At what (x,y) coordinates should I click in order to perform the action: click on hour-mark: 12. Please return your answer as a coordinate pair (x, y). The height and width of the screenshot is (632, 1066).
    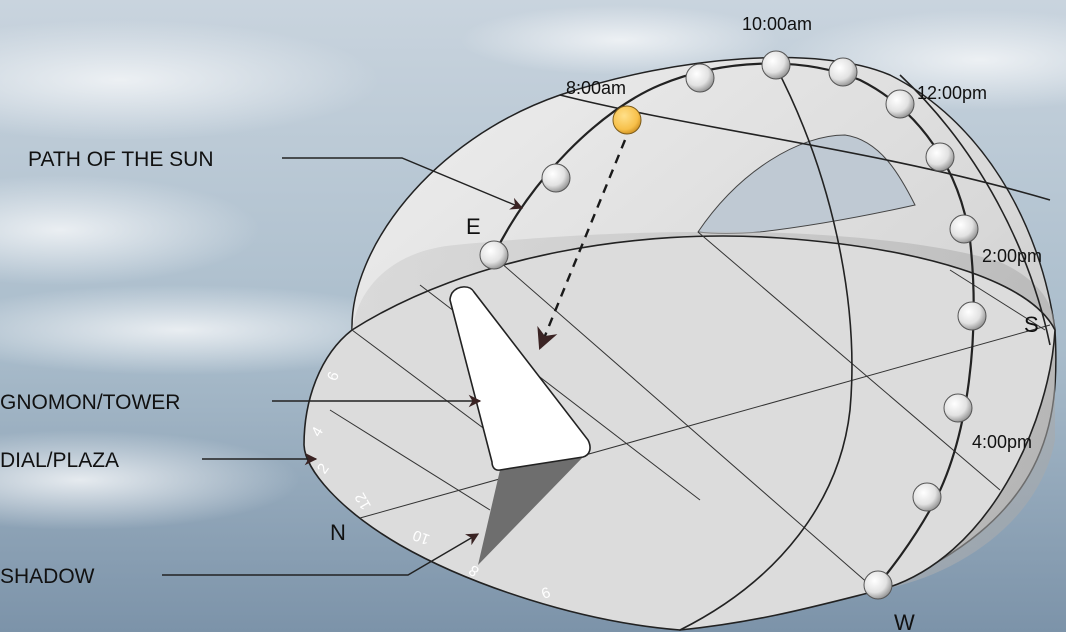
    Looking at the image, I should click on (363, 501).